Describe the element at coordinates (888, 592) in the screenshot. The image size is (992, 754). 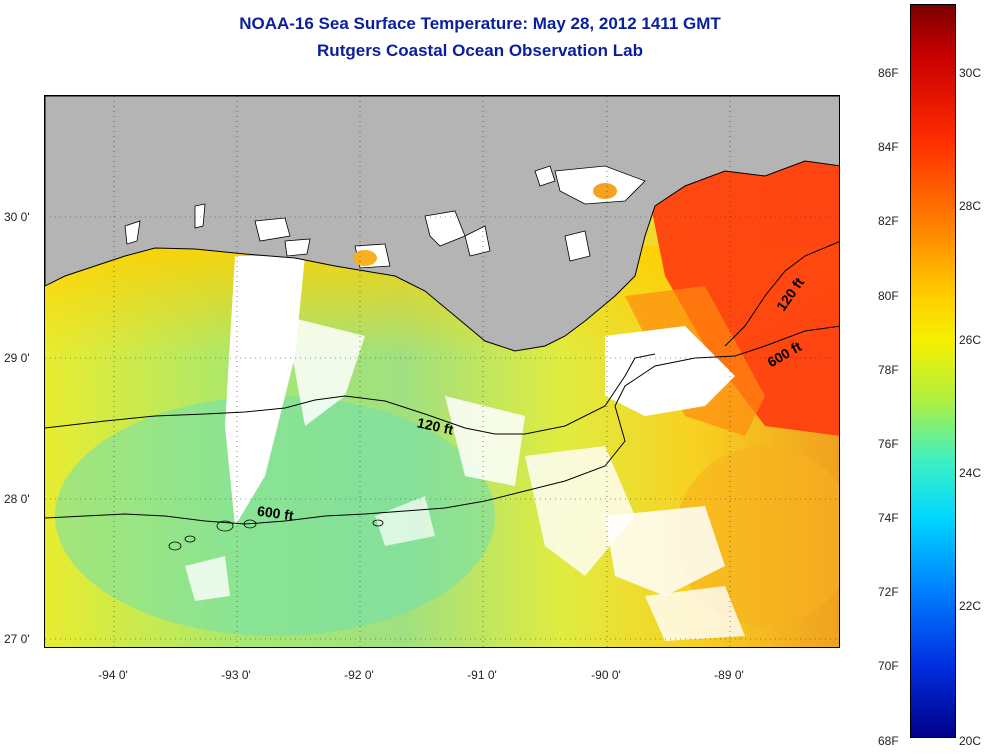
I see `cb-label-72f: 72F` at that location.